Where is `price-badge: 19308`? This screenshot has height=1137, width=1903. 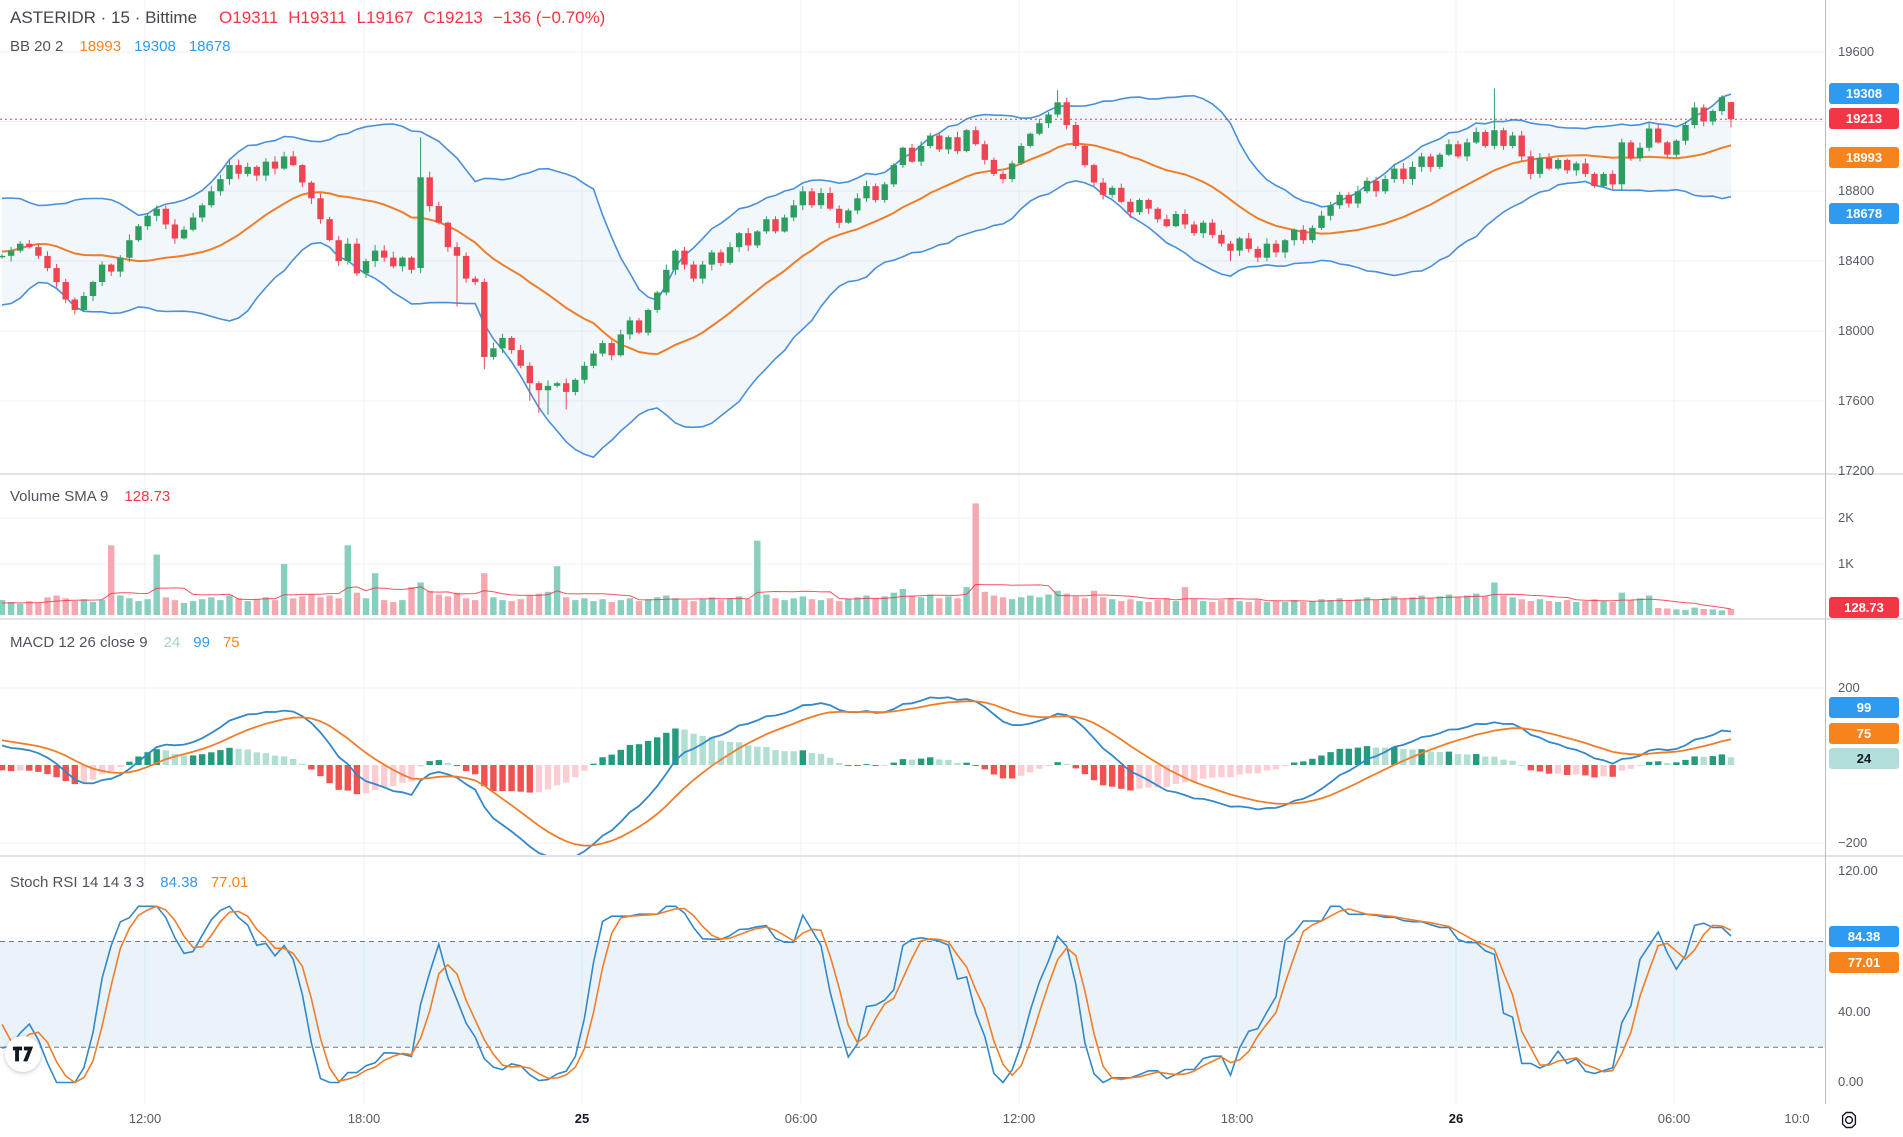 price-badge: 19308 is located at coordinates (1864, 93).